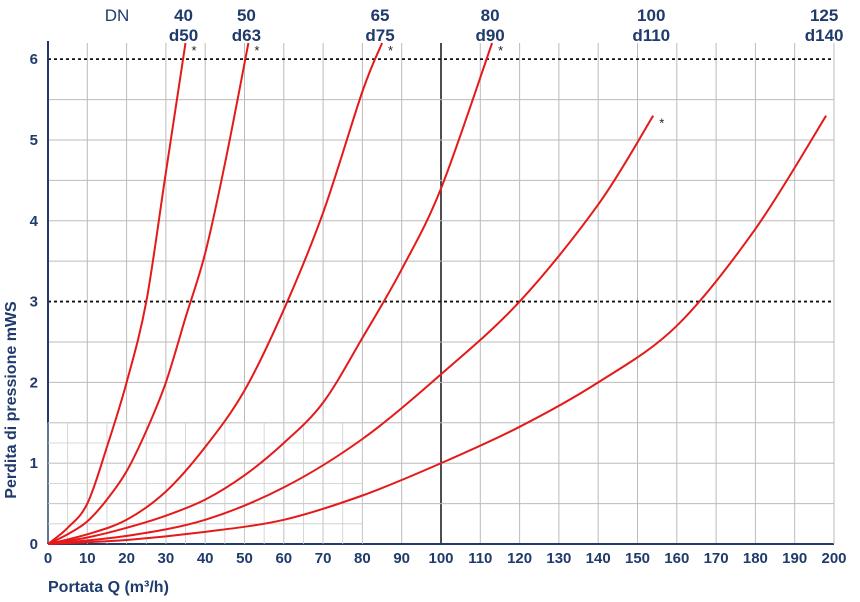 The width and height of the screenshot is (860, 602). What do you see at coordinates (440, 558) in the screenshot?
I see `x-tick-label: 100` at bounding box center [440, 558].